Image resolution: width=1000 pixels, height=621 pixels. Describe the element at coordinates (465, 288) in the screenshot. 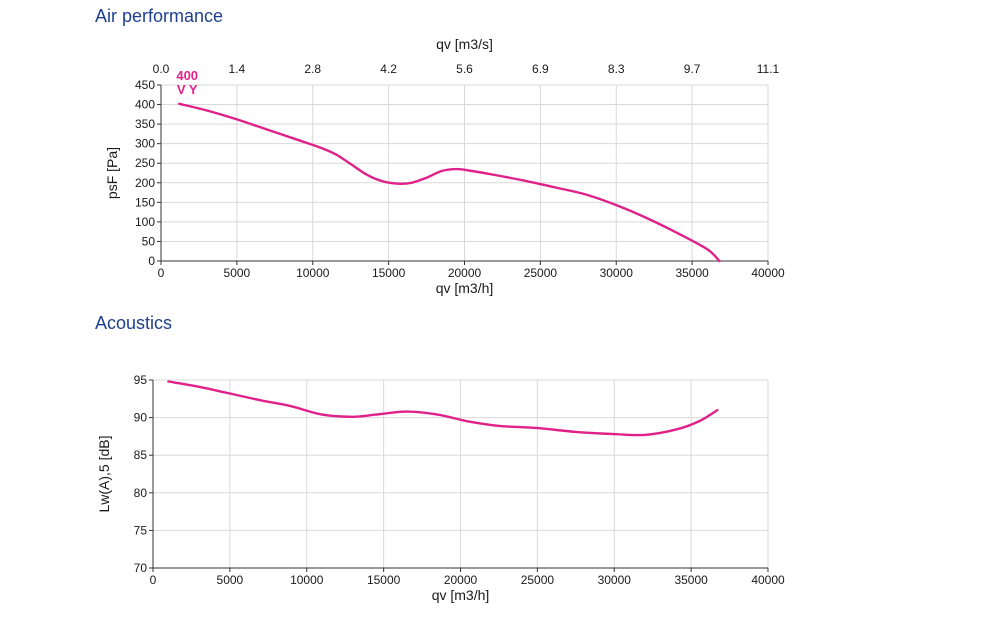

I see `air-chart-x-axis-title: qv [m3/h]` at that location.